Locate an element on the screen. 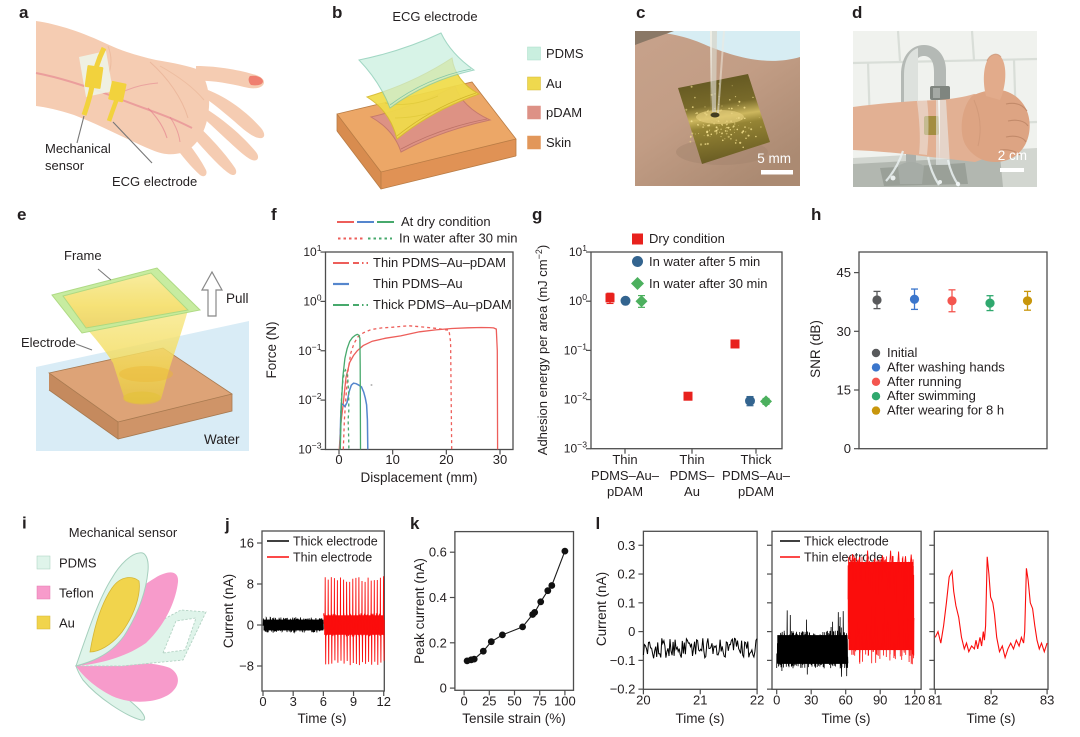 This screenshot has height=737, width=1080. svg-text: Pull is located at coordinates (237, 298).